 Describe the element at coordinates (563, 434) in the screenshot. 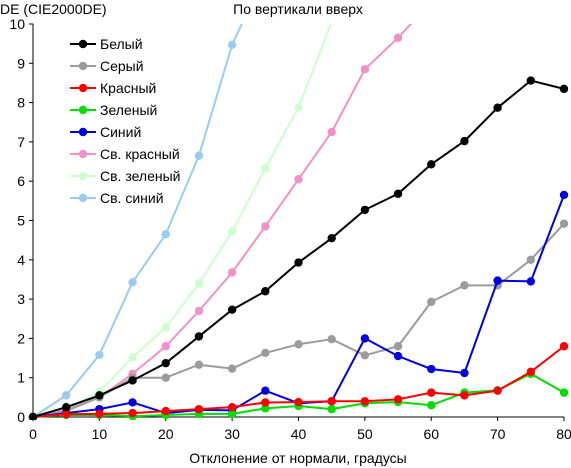

I see `x-tick-label: 80` at that location.